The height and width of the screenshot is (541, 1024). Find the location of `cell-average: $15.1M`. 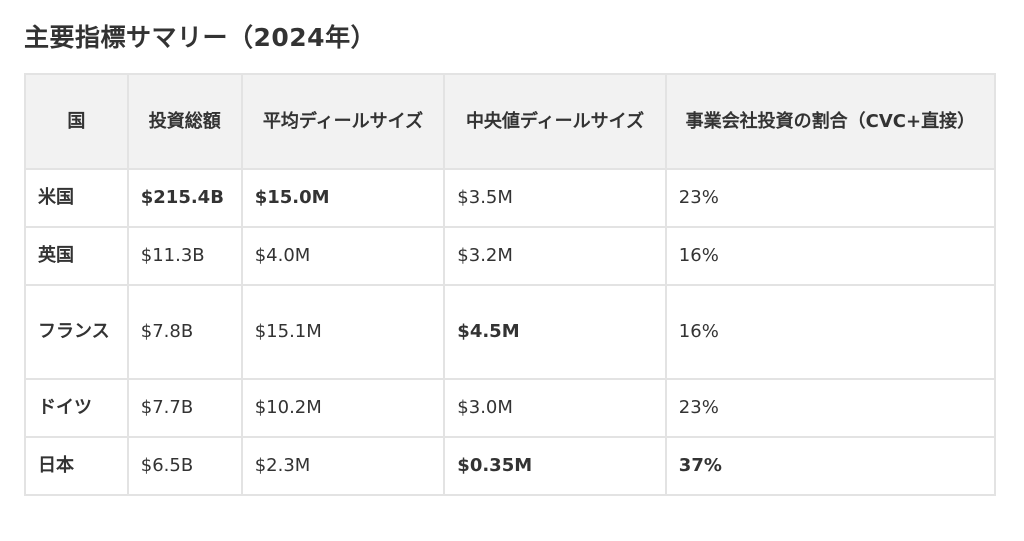

cell-average: $15.1M is located at coordinates (343, 332).